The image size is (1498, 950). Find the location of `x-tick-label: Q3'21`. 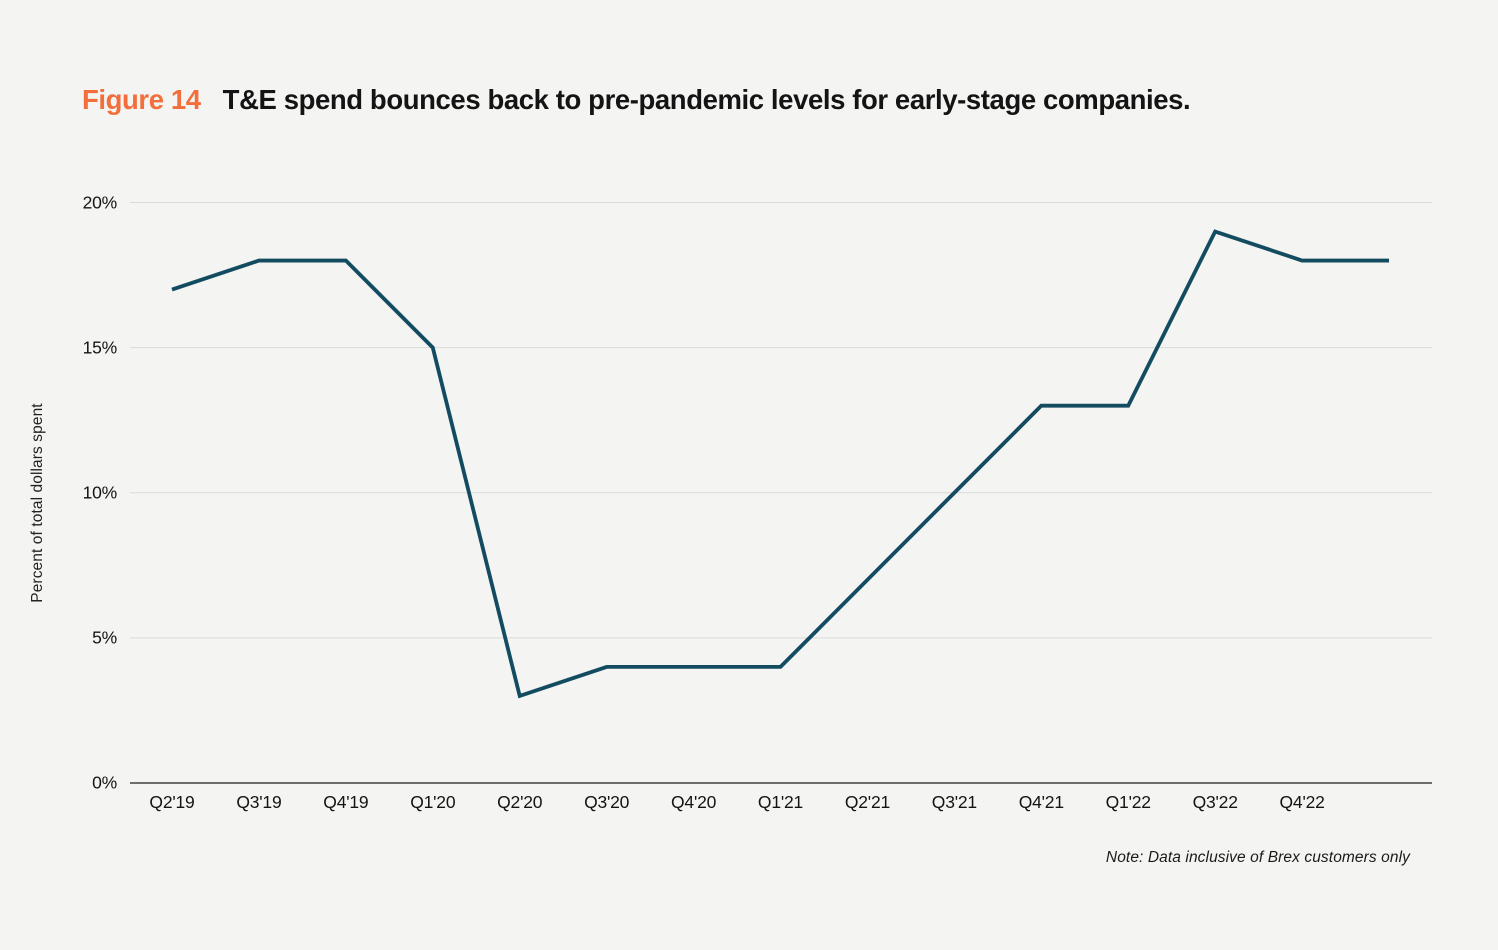

x-tick-label: Q3'21 is located at coordinates (954, 802).